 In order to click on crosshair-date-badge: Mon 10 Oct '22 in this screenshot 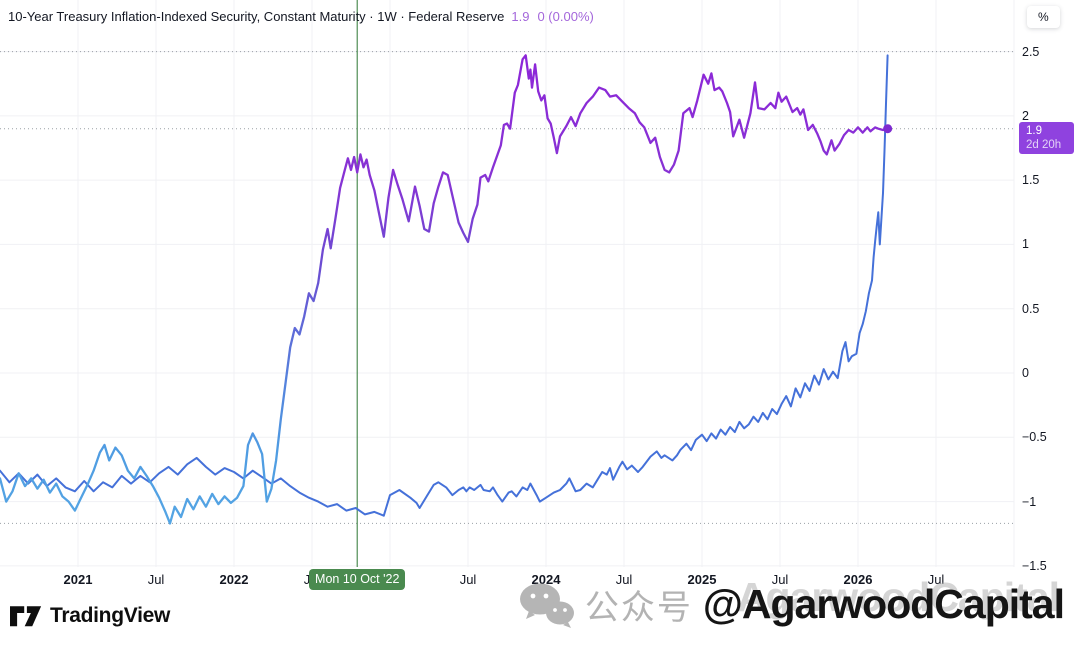, I will do `click(357, 579)`.